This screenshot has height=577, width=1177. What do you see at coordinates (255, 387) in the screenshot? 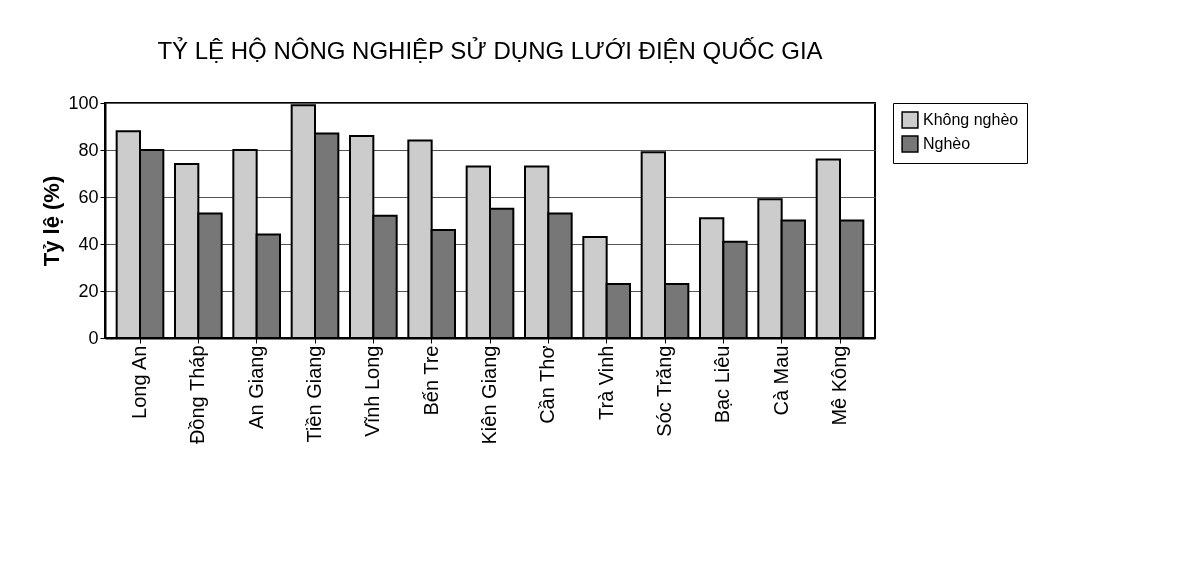
I see `x-tick-label: An Giang` at bounding box center [255, 387].